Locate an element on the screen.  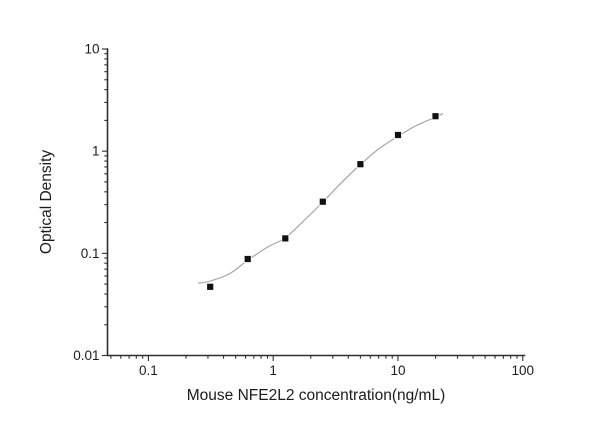
y-tick-label: 1 is located at coordinates (96, 151).